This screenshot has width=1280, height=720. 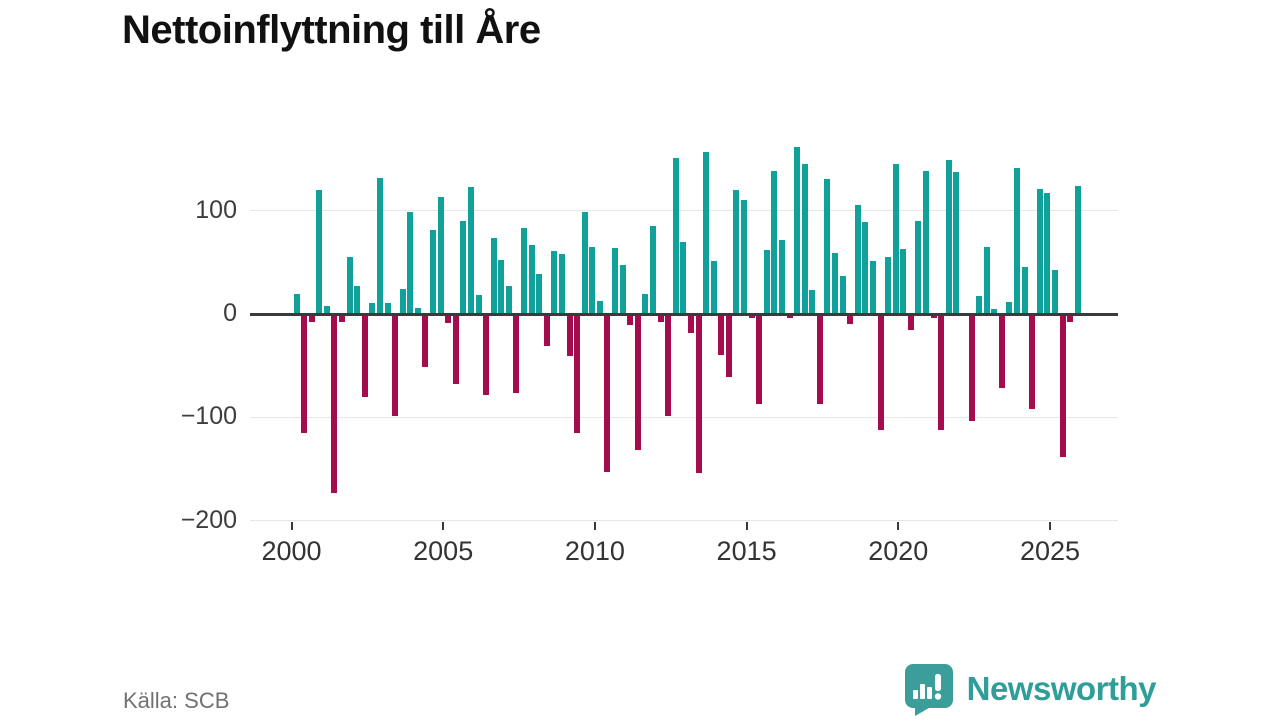 What do you see at coordinates (1061, 688) in the screenshot?
I see `newsworthy-wordmark: Newsworthy` at bounding box center [1061, 688].